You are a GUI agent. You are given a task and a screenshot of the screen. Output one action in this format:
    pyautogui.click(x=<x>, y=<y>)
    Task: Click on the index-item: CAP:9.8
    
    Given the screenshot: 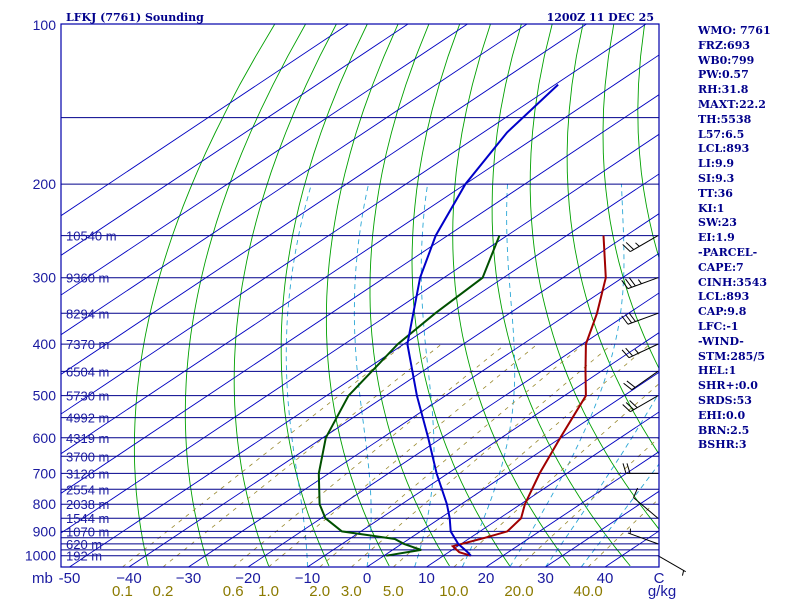 What is the action you would take?
    pyautogui.click(x=722, y=312)
    